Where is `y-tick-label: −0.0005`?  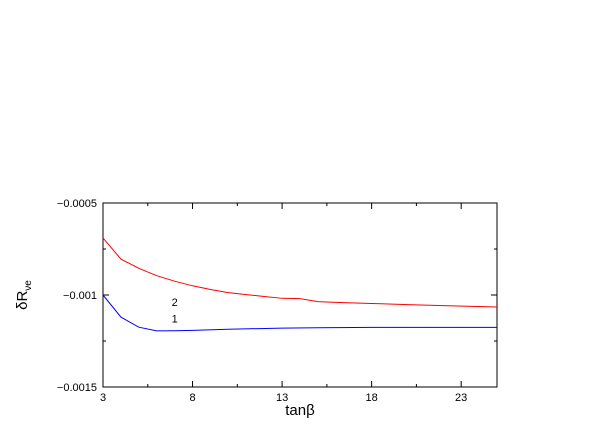
y-tick-label: −0.0005 is located at coordinates (77, 204).